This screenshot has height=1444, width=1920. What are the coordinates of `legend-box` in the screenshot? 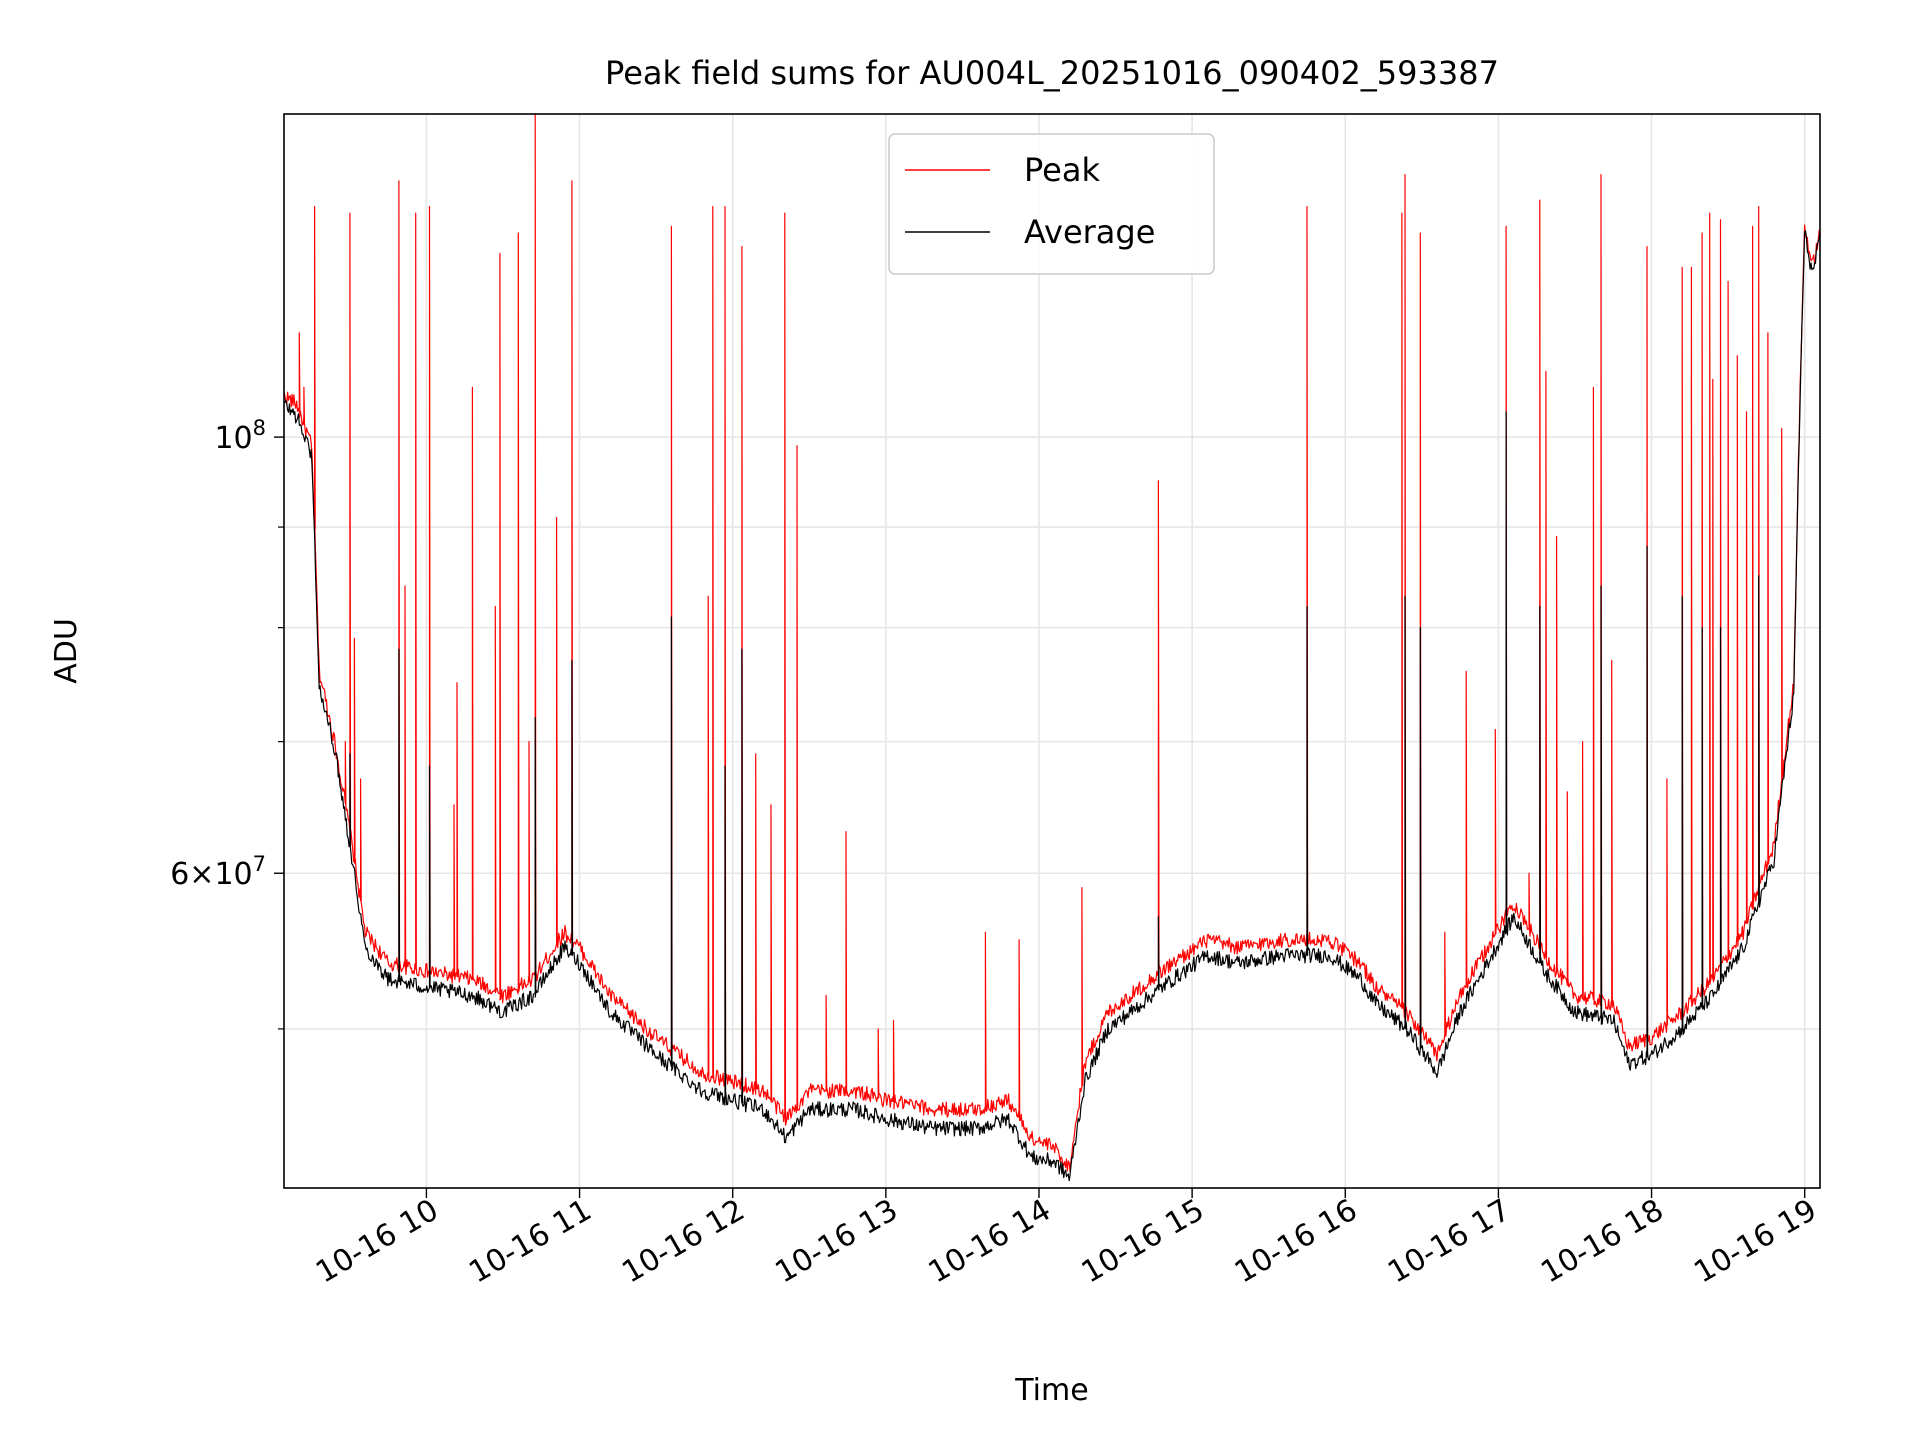 It's located at (1051, 204).